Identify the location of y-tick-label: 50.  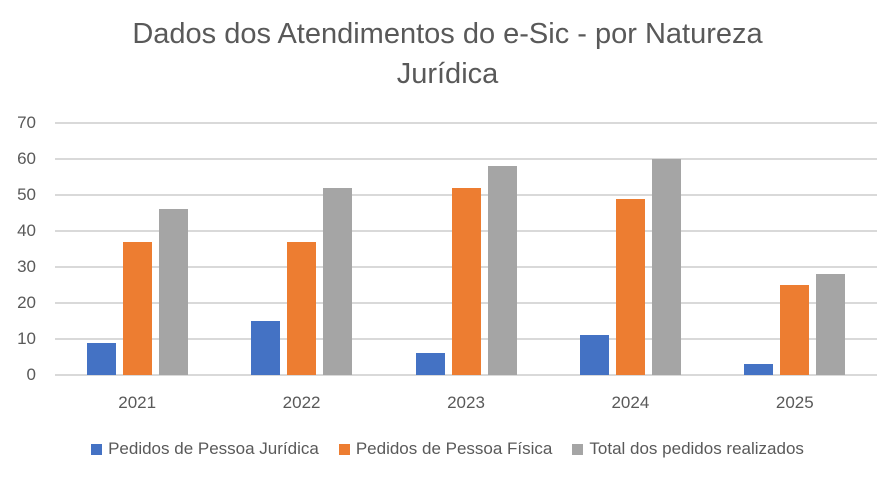
(26, 194).